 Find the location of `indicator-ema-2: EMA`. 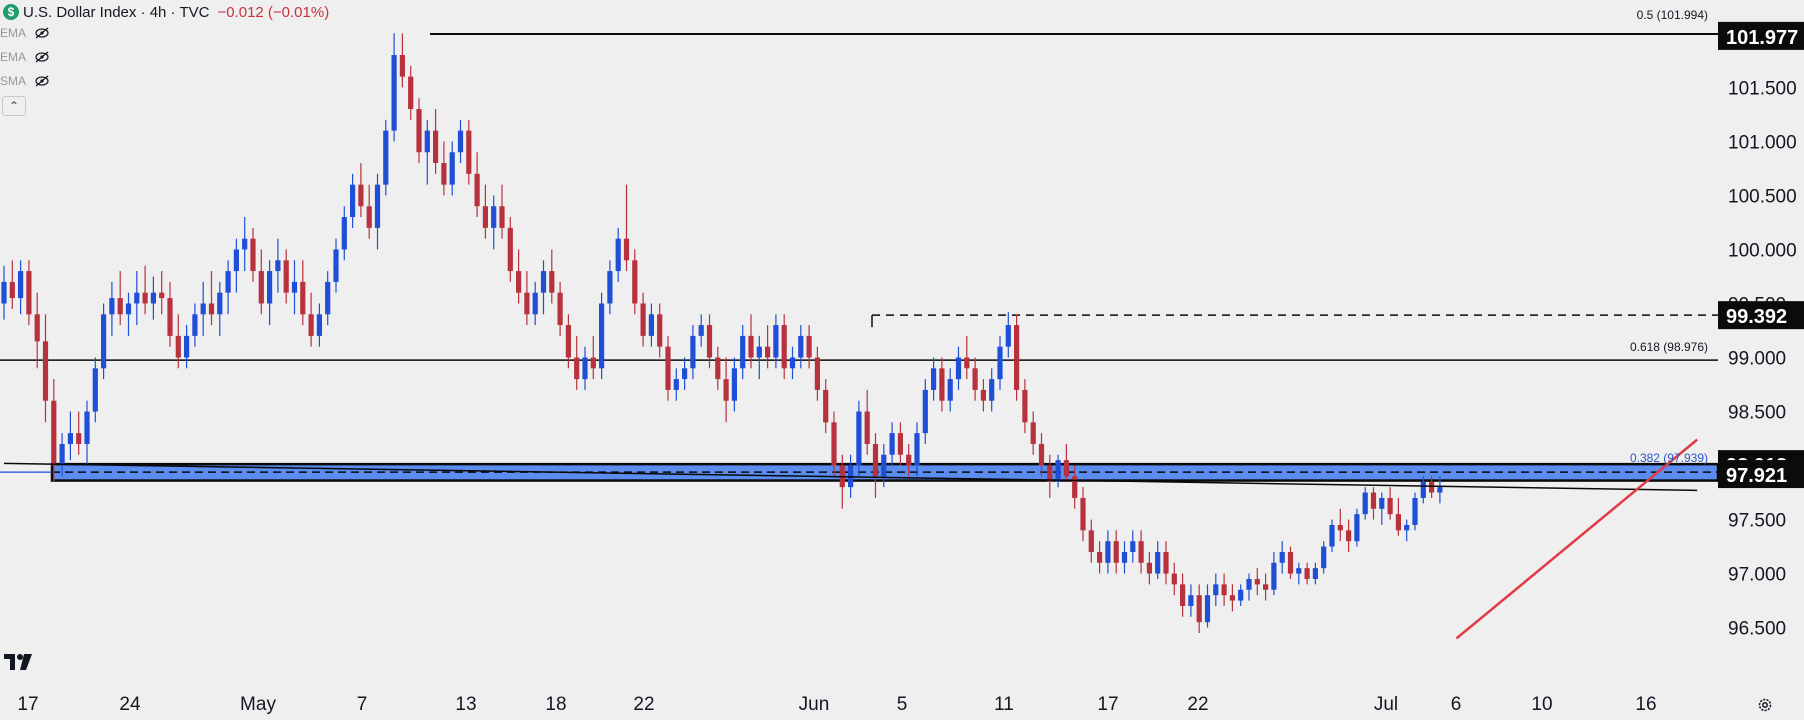

indicator-ema-2: EMA is located at coordinates (25, 57).